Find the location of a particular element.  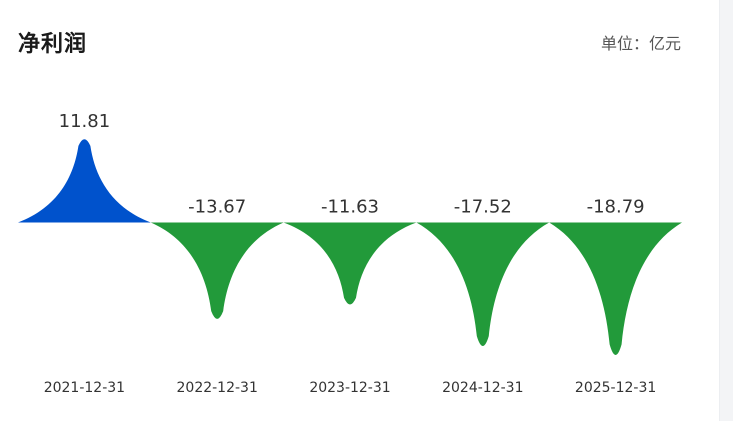

x-tick-2021-12-31: 2021-12-31 is located at coordinates (84, 388).